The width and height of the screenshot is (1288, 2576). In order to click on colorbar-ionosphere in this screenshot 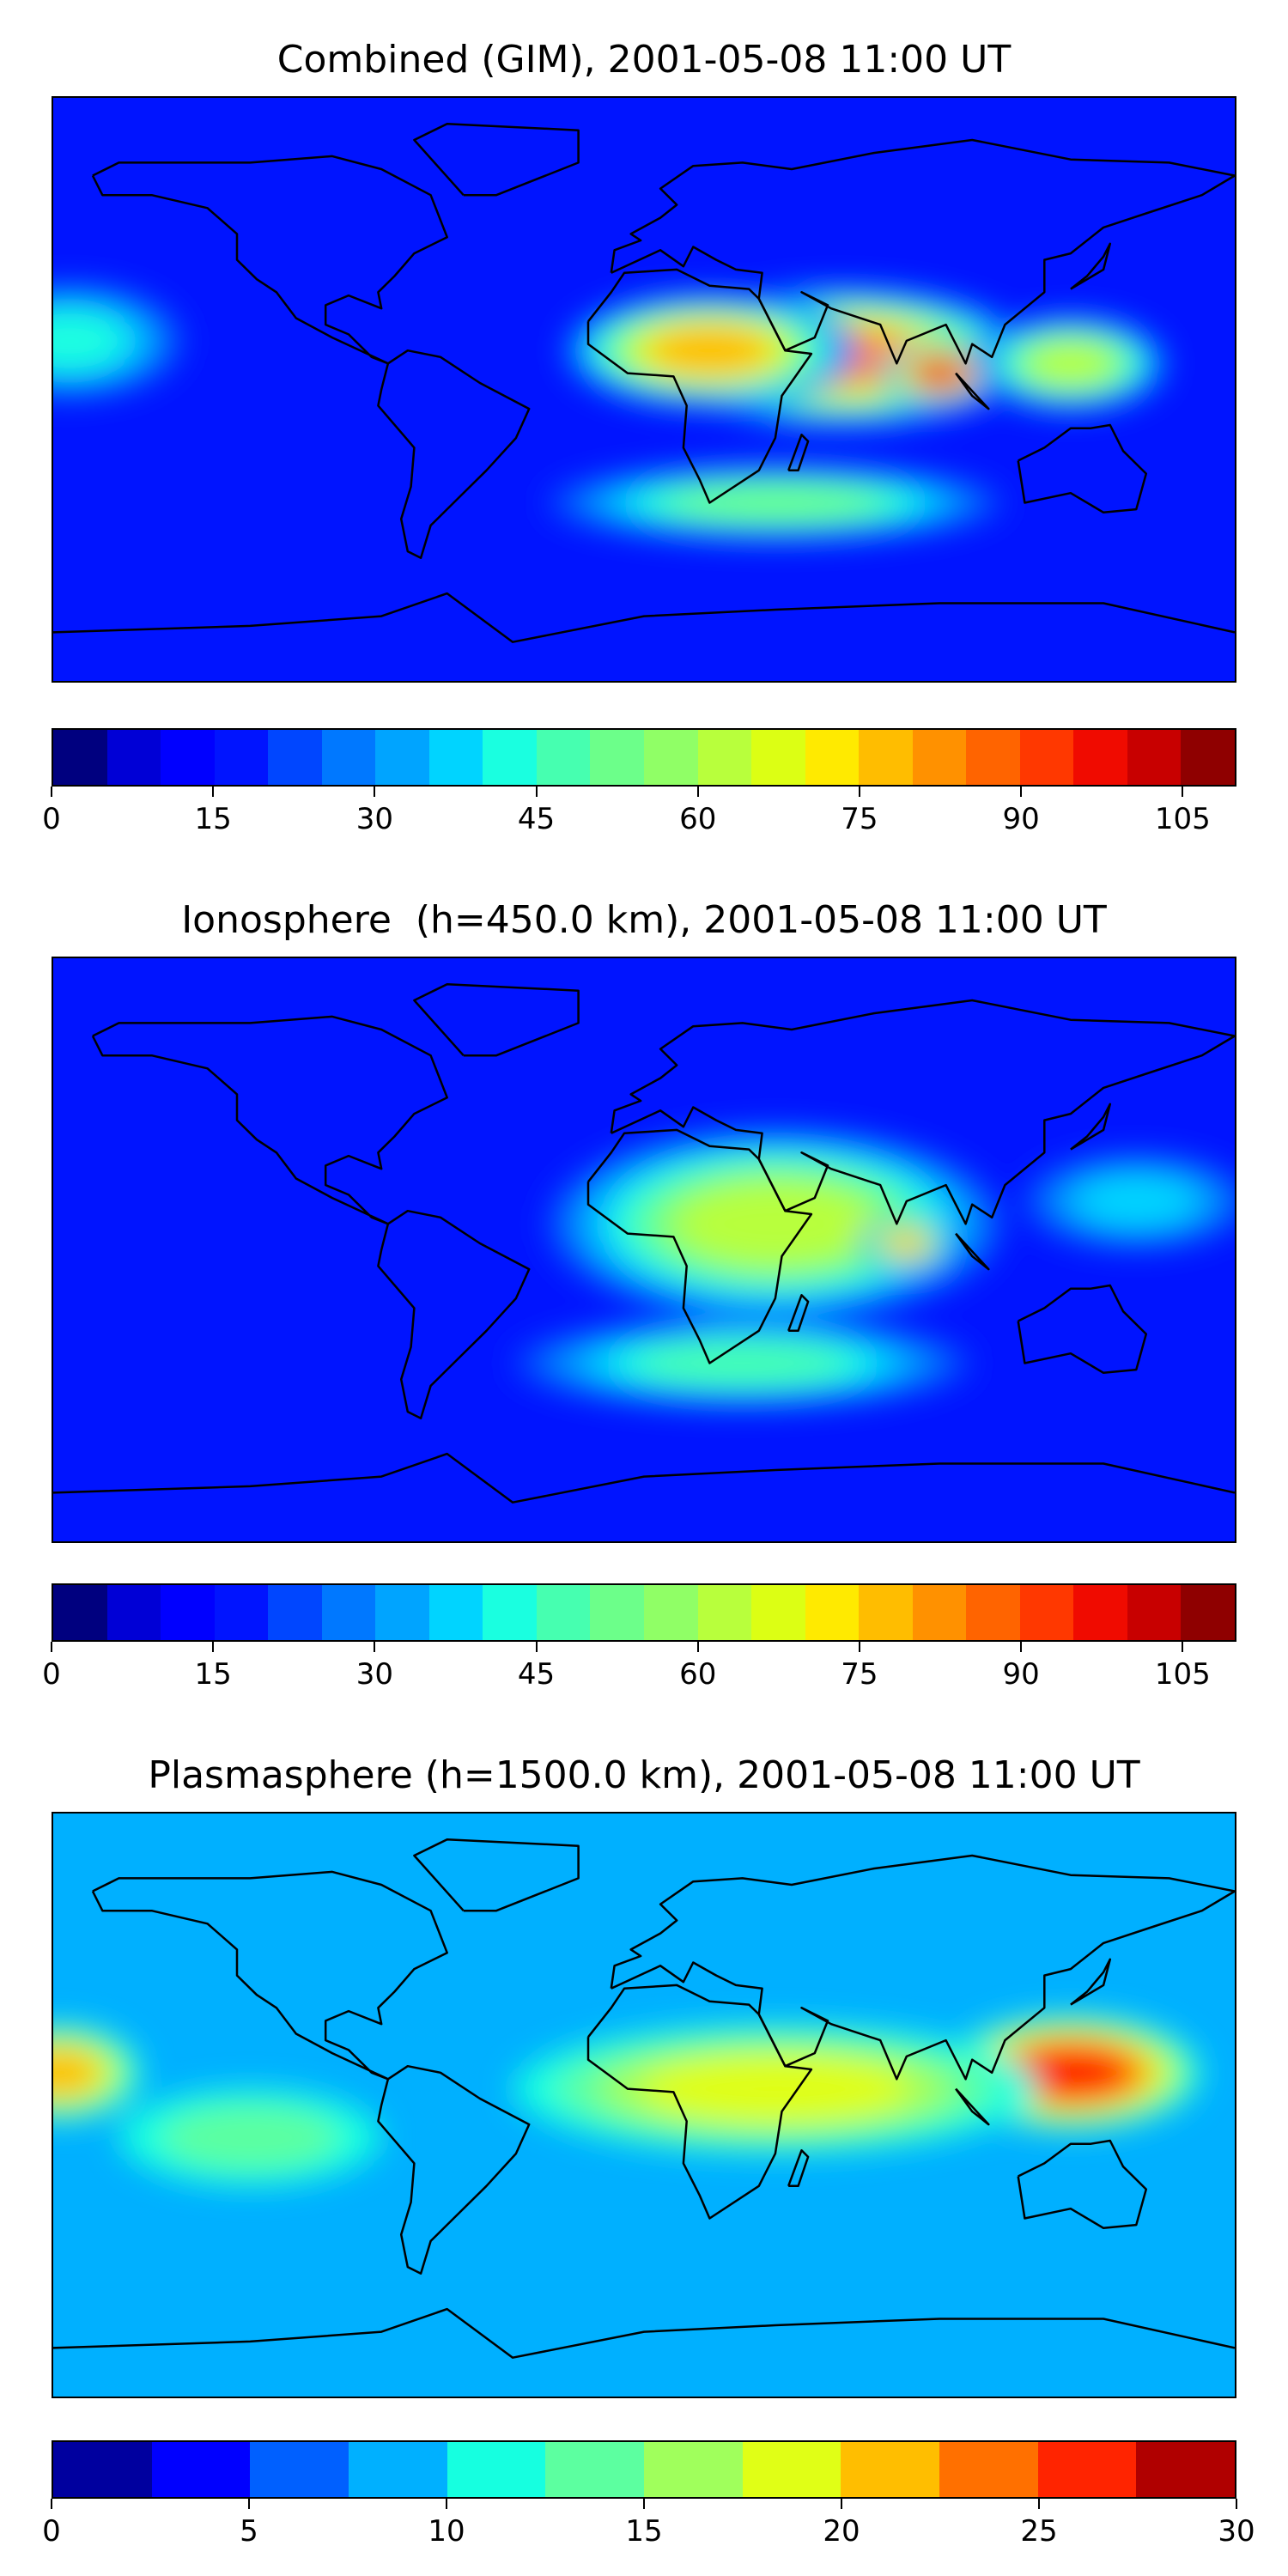, I will do `click(644, 1612)`.